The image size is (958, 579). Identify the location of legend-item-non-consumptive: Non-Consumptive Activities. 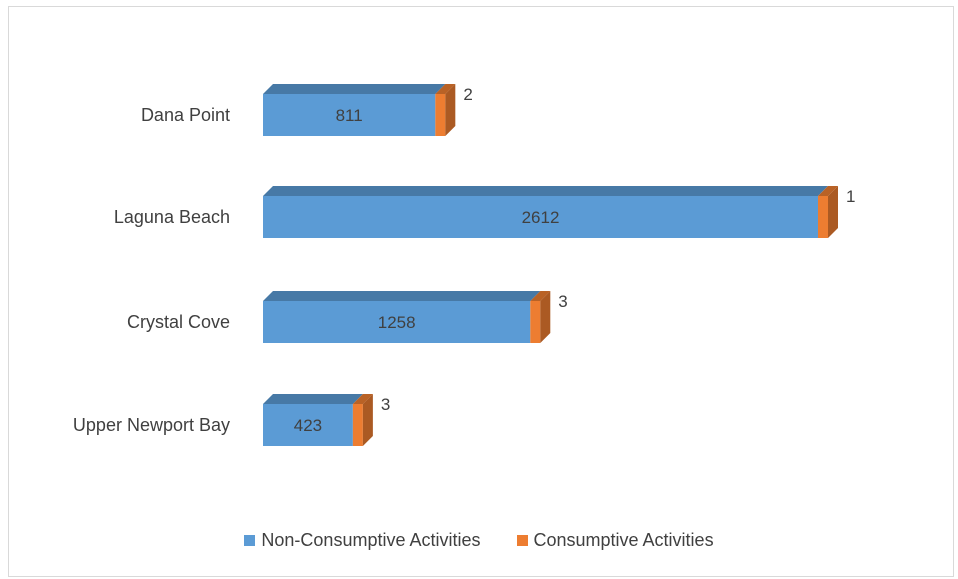
(362, 540).